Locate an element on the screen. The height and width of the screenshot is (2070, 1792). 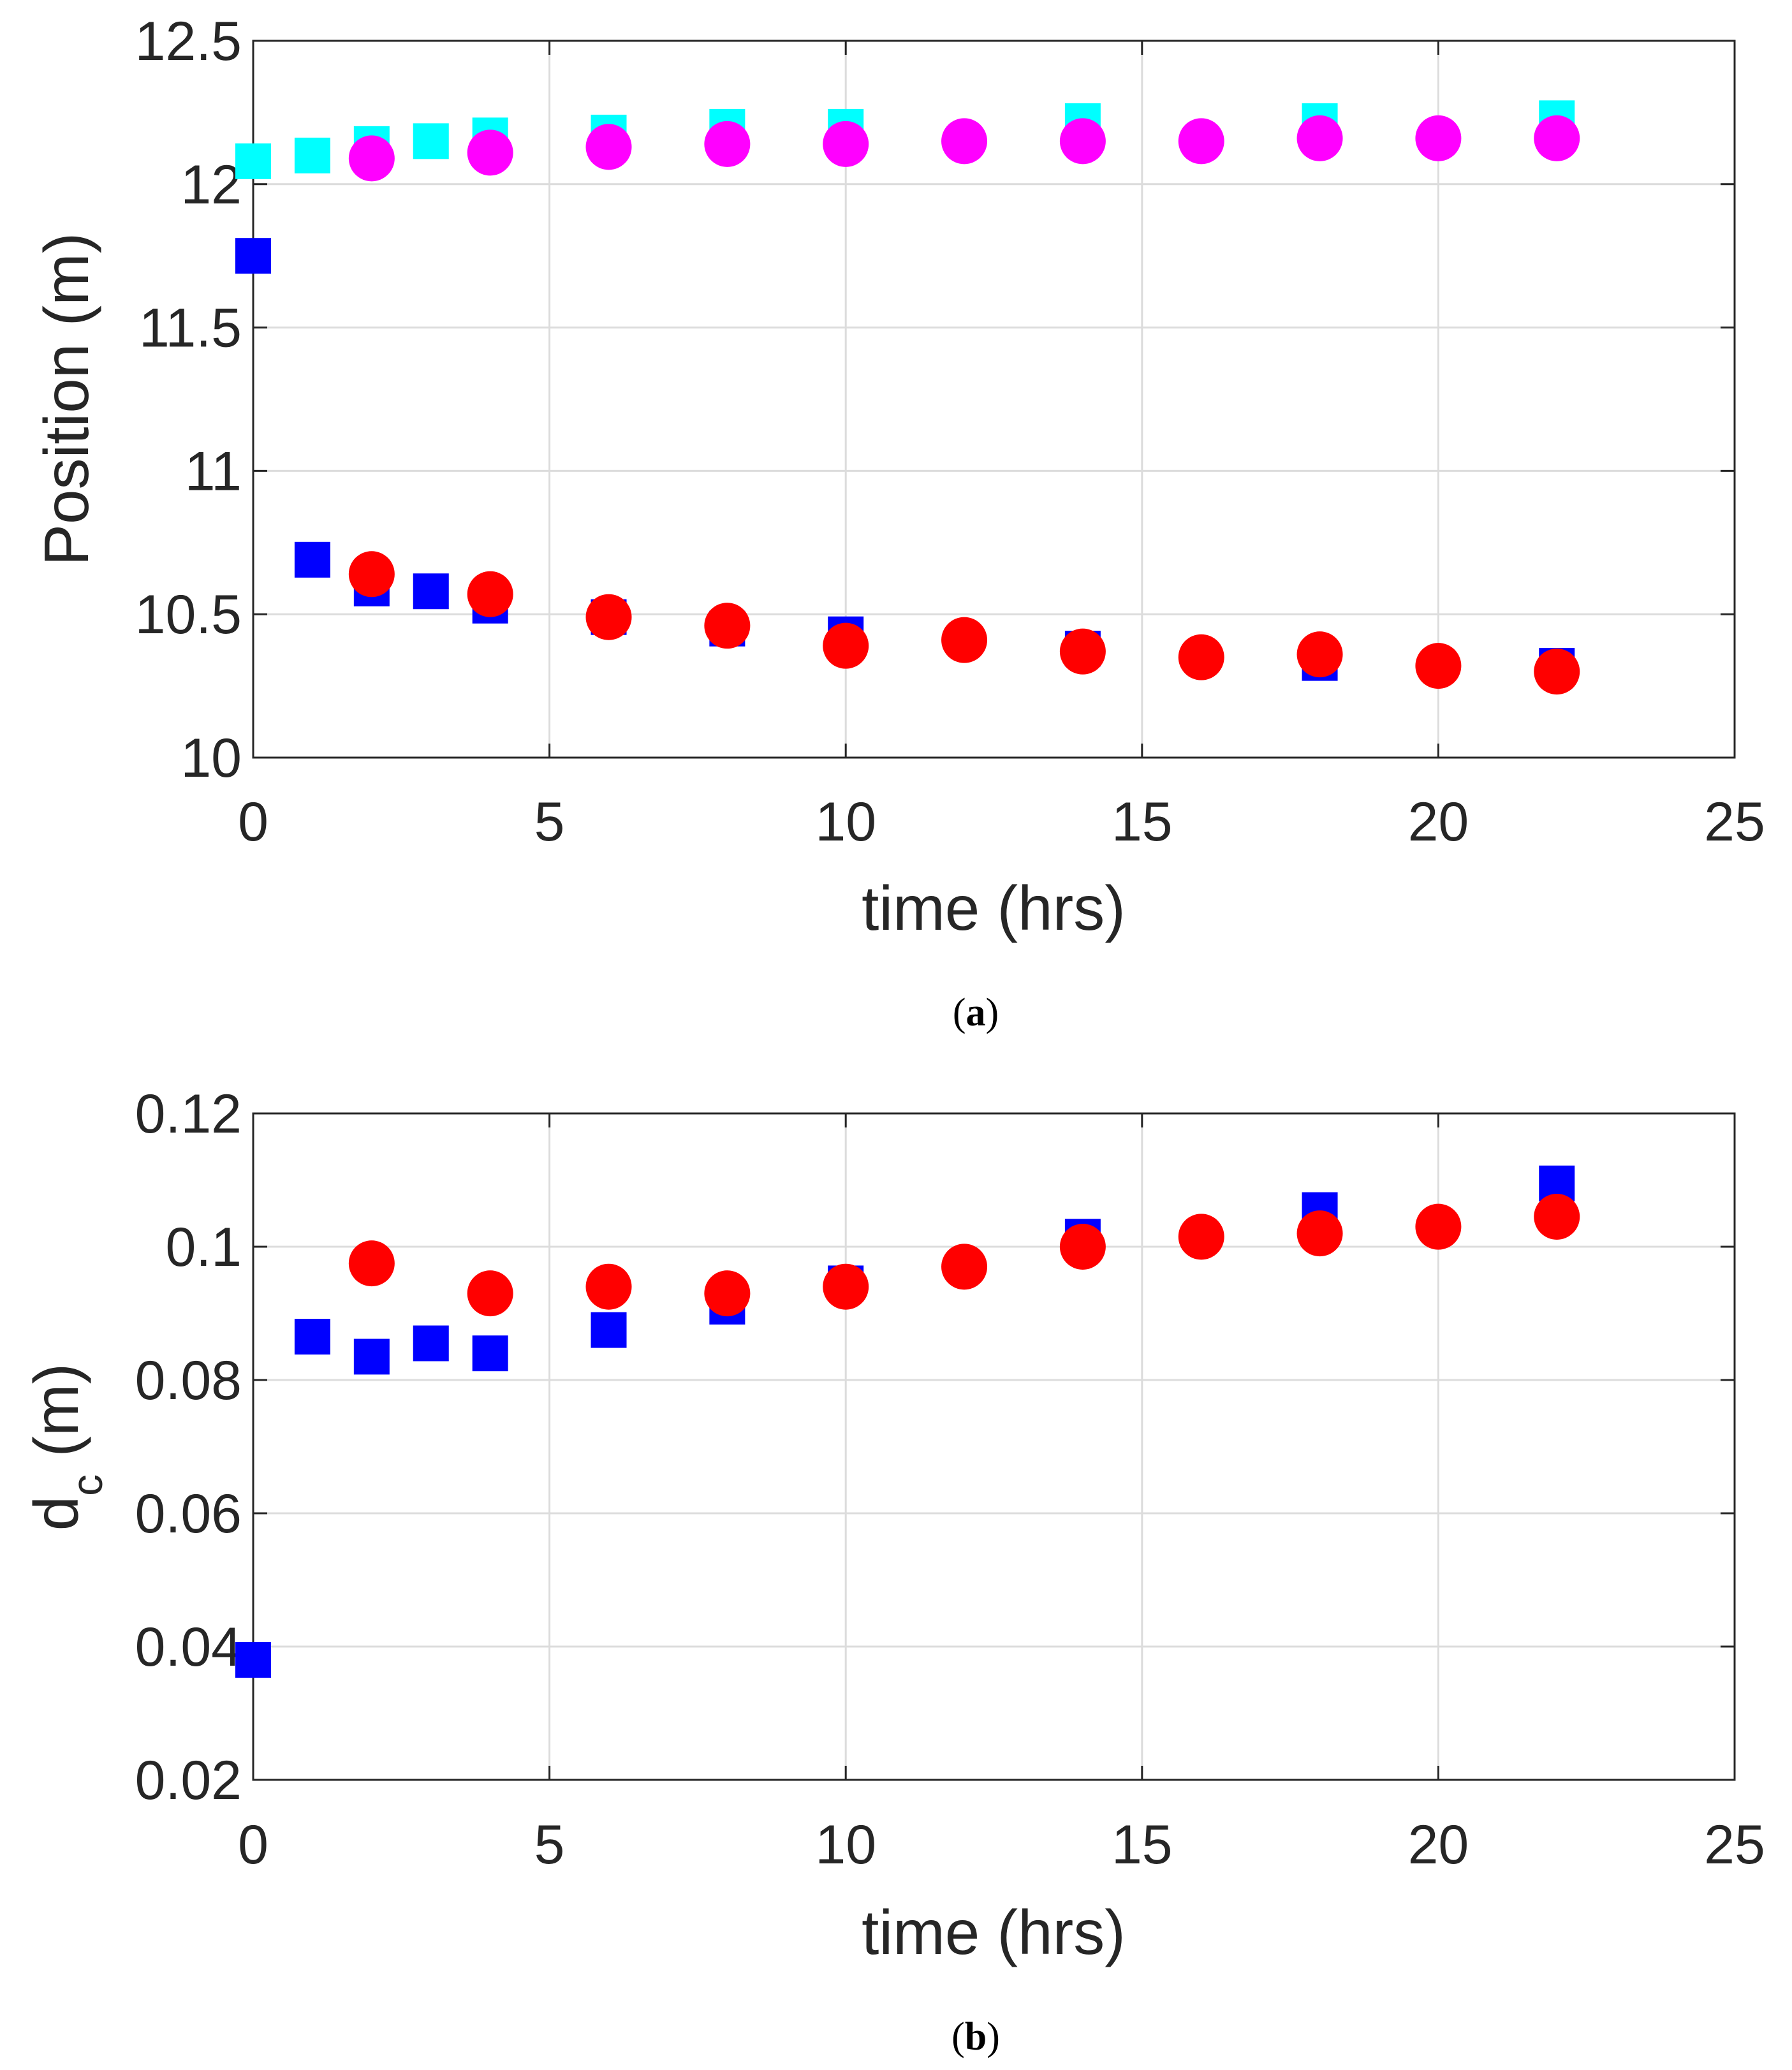
panel-a-ytick-label: 10.5 is located at coordinates (188, 614).